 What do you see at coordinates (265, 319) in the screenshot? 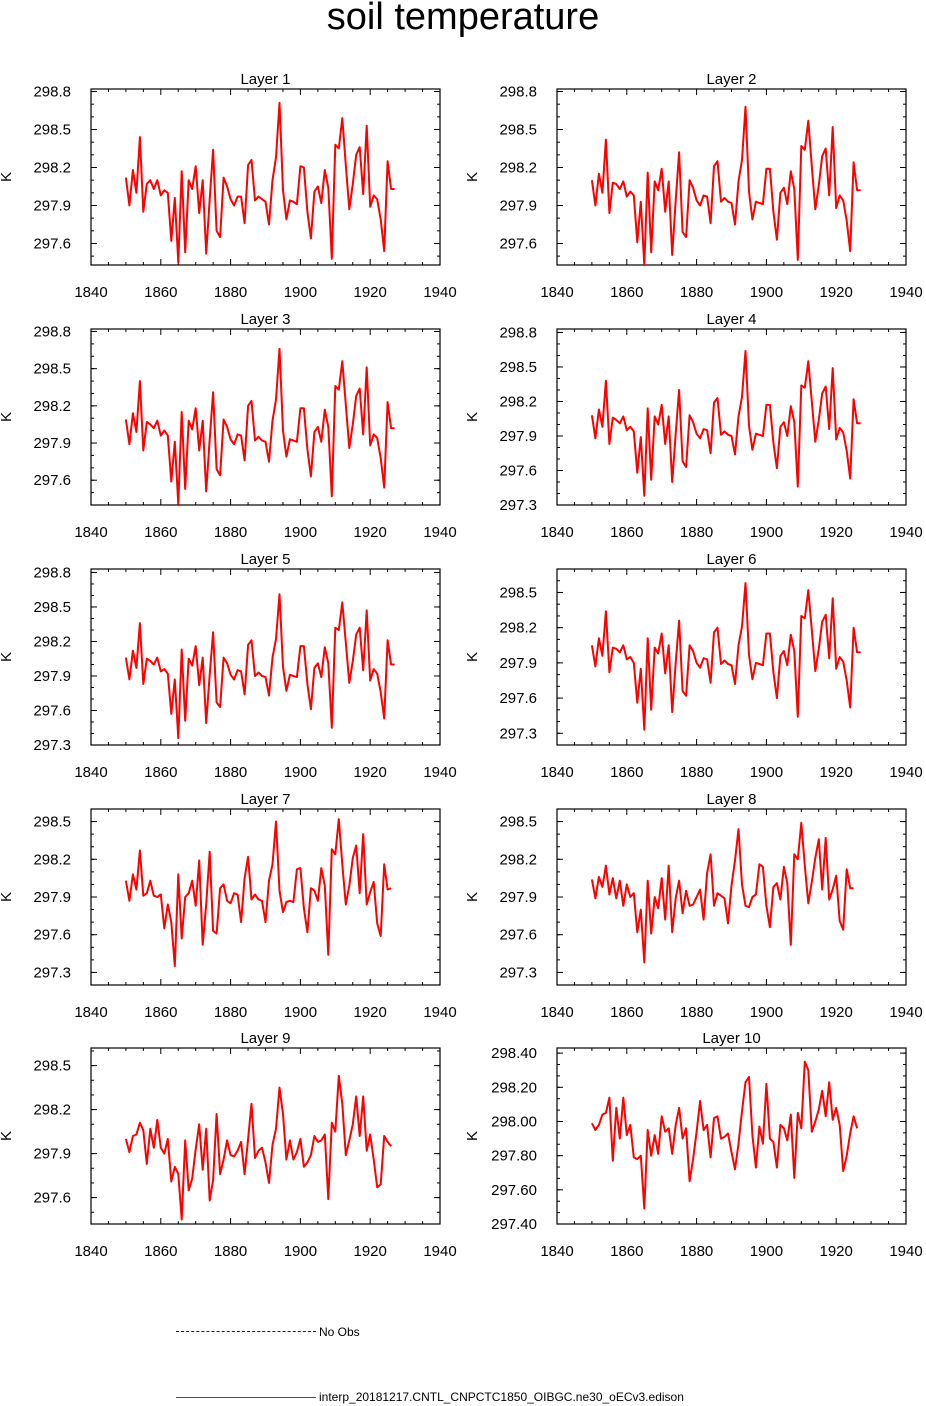
I see `panel-title: Layer 3` at bounding box center [265, 319].